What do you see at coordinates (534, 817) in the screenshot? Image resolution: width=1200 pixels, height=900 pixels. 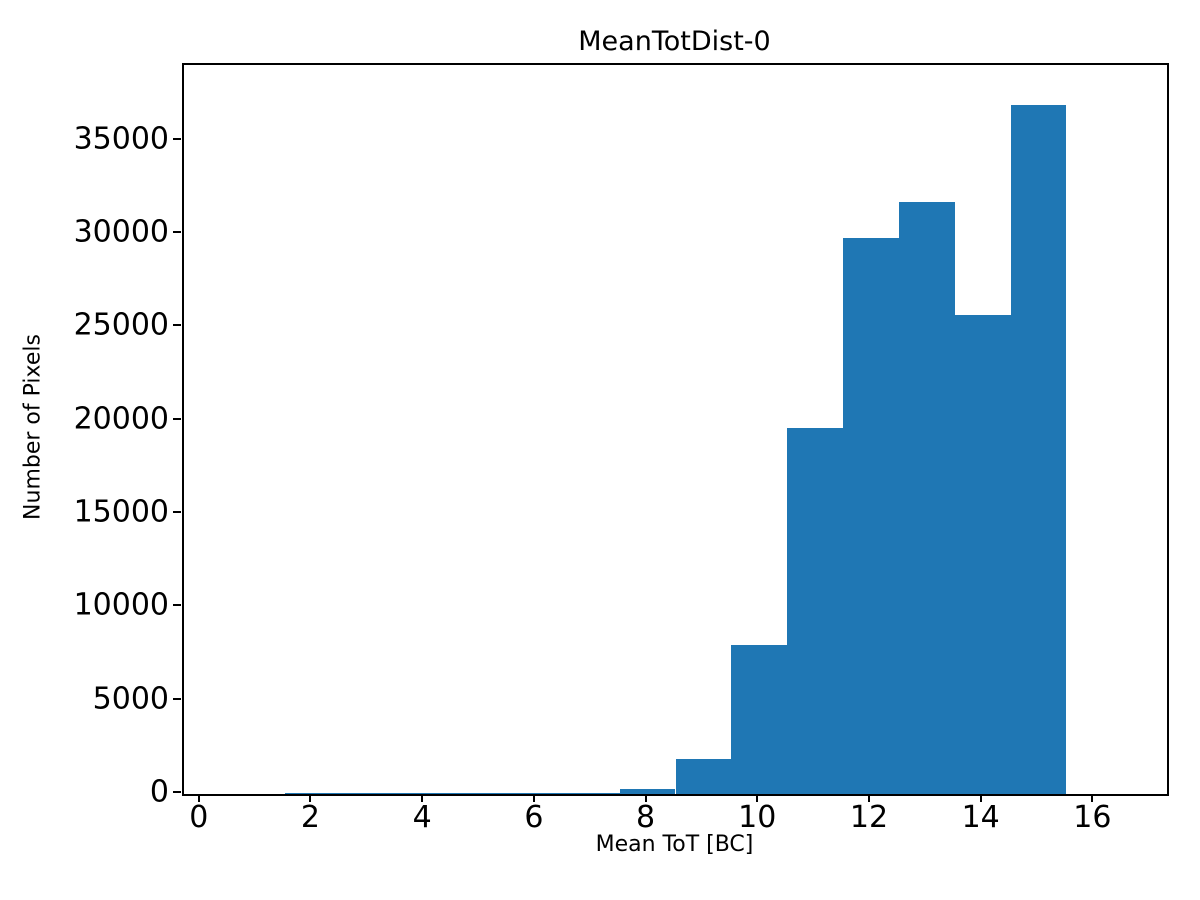 I see `x-tick-label: 6` at bounding box center [534, 817].